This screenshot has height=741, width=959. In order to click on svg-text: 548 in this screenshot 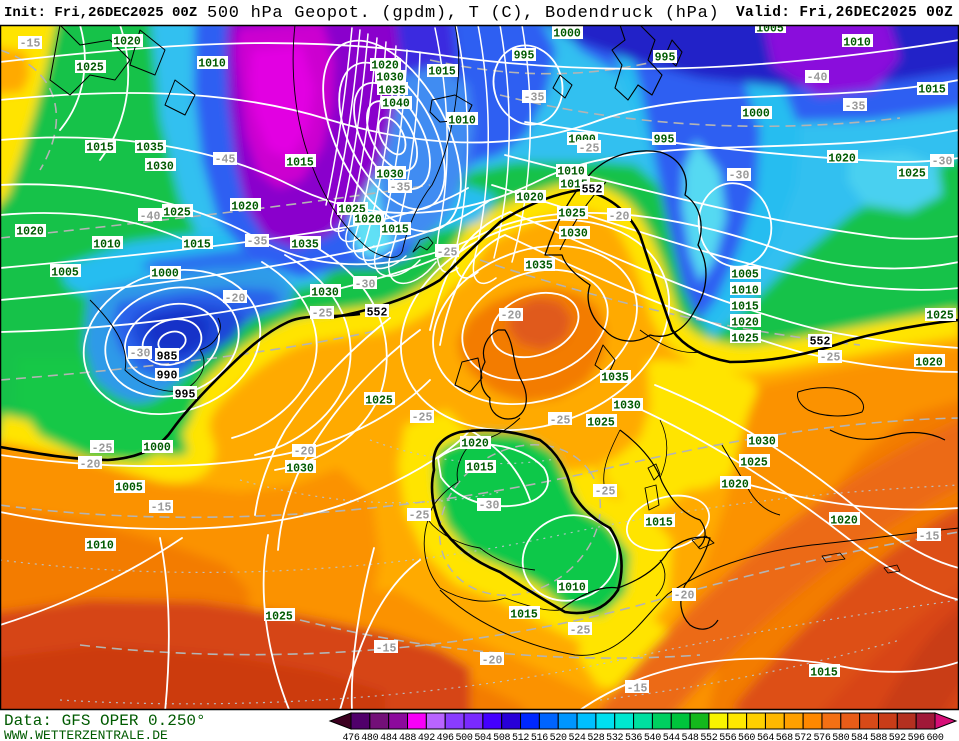, I will do `click(690, 737)`.